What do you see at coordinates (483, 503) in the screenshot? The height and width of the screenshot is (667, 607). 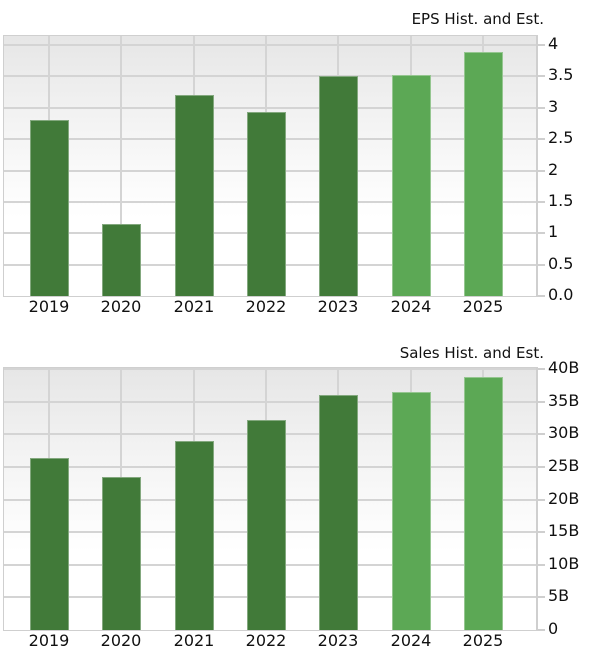 I see `sales-bar-2025` at bounding box center [483, 503].